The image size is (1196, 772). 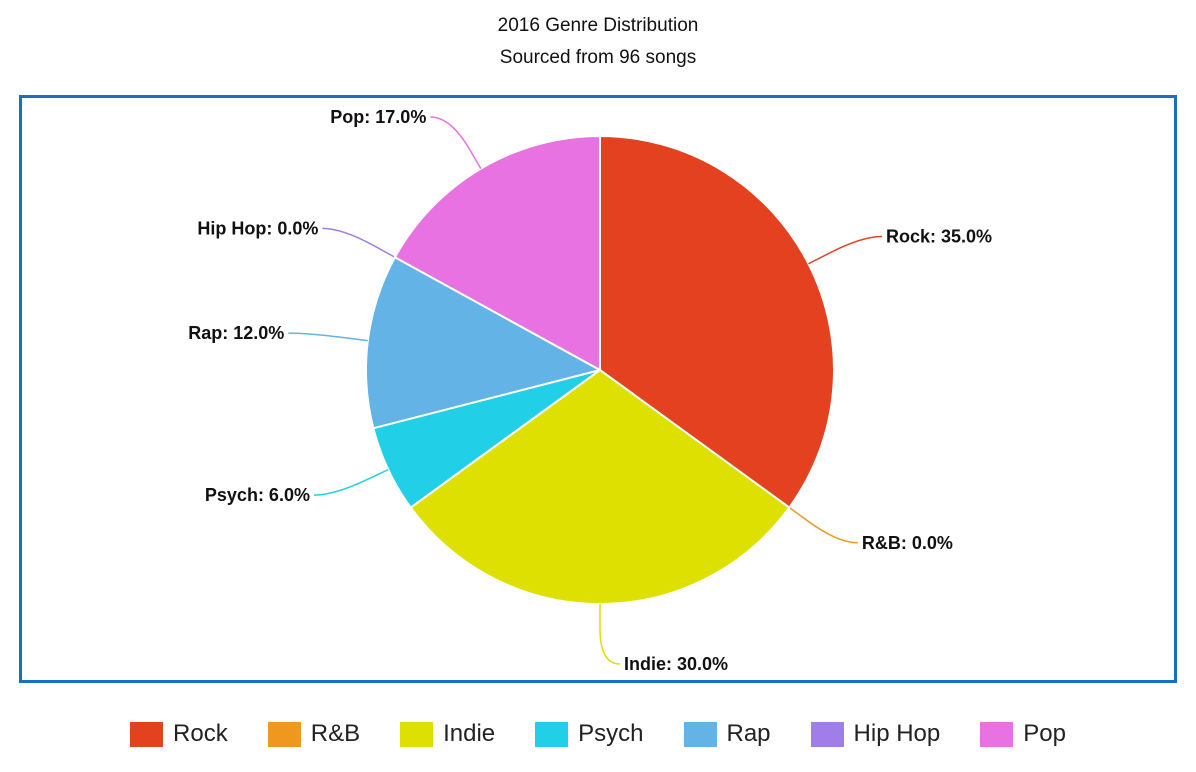 I want to click on data-label-indie: Indie: 30.0%, so click(x=676, y=664).